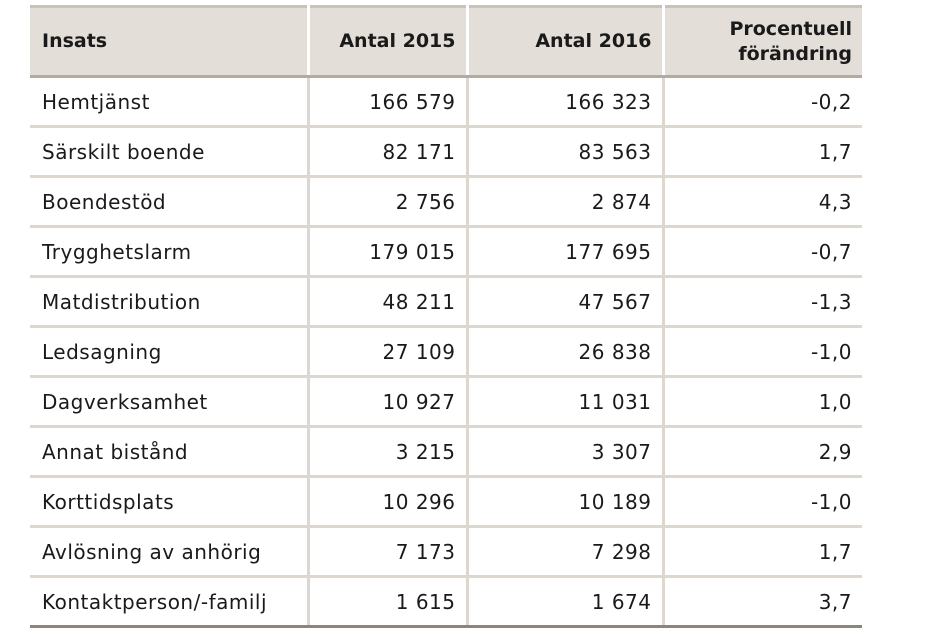 The width and height of the screenshot is (938, 636). I want to click on cell-insats: Hemtjänst, so click(170, 102).